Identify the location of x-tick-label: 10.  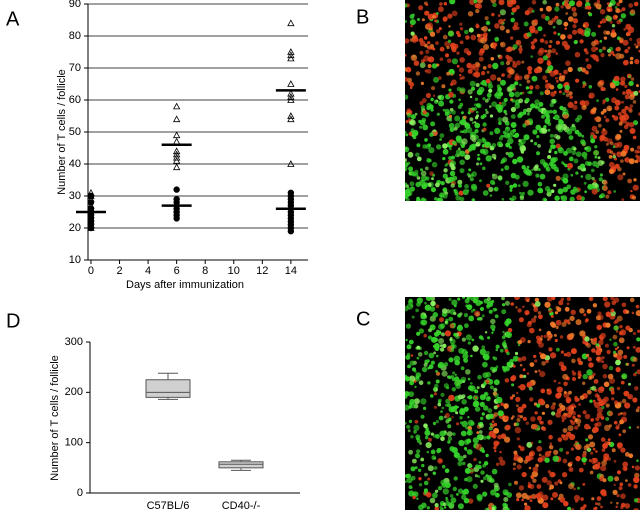
(234, 271).